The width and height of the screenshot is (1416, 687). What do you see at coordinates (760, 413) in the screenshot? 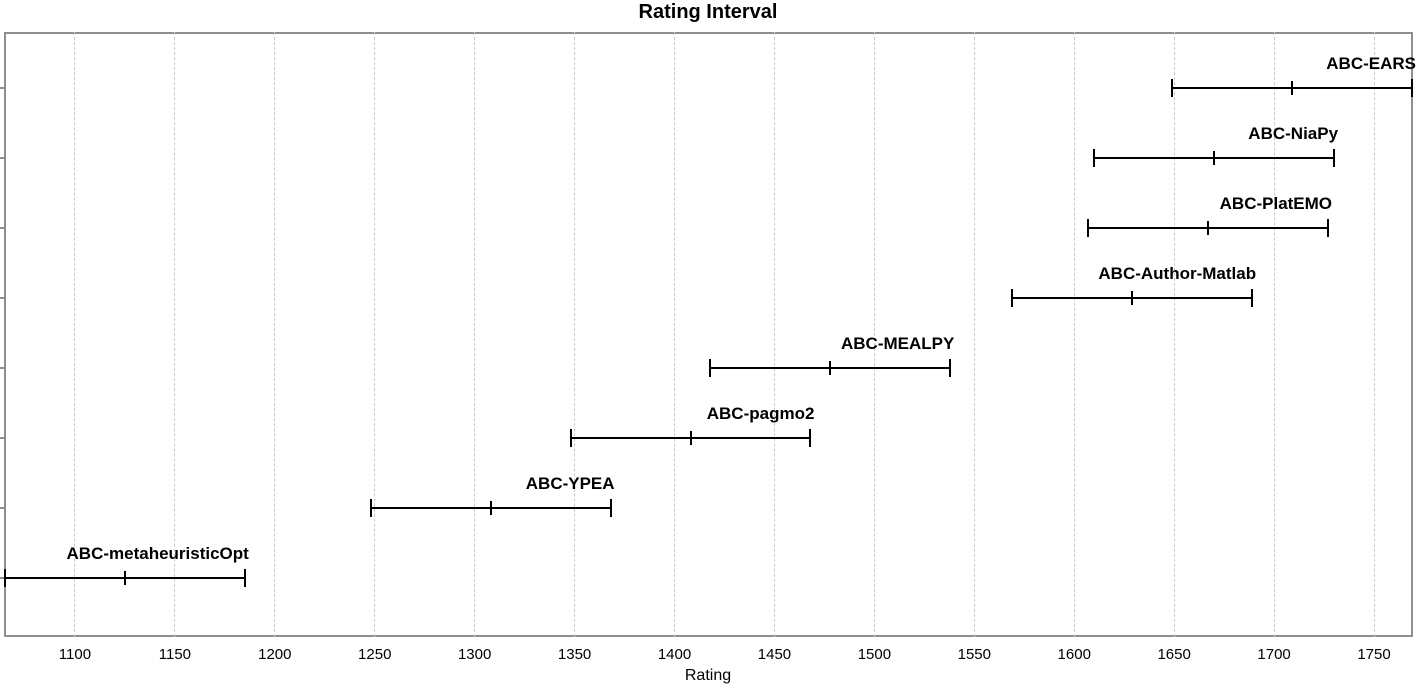
I see `series-label: ABC-pagmo2` at bounding box center [760, 413].